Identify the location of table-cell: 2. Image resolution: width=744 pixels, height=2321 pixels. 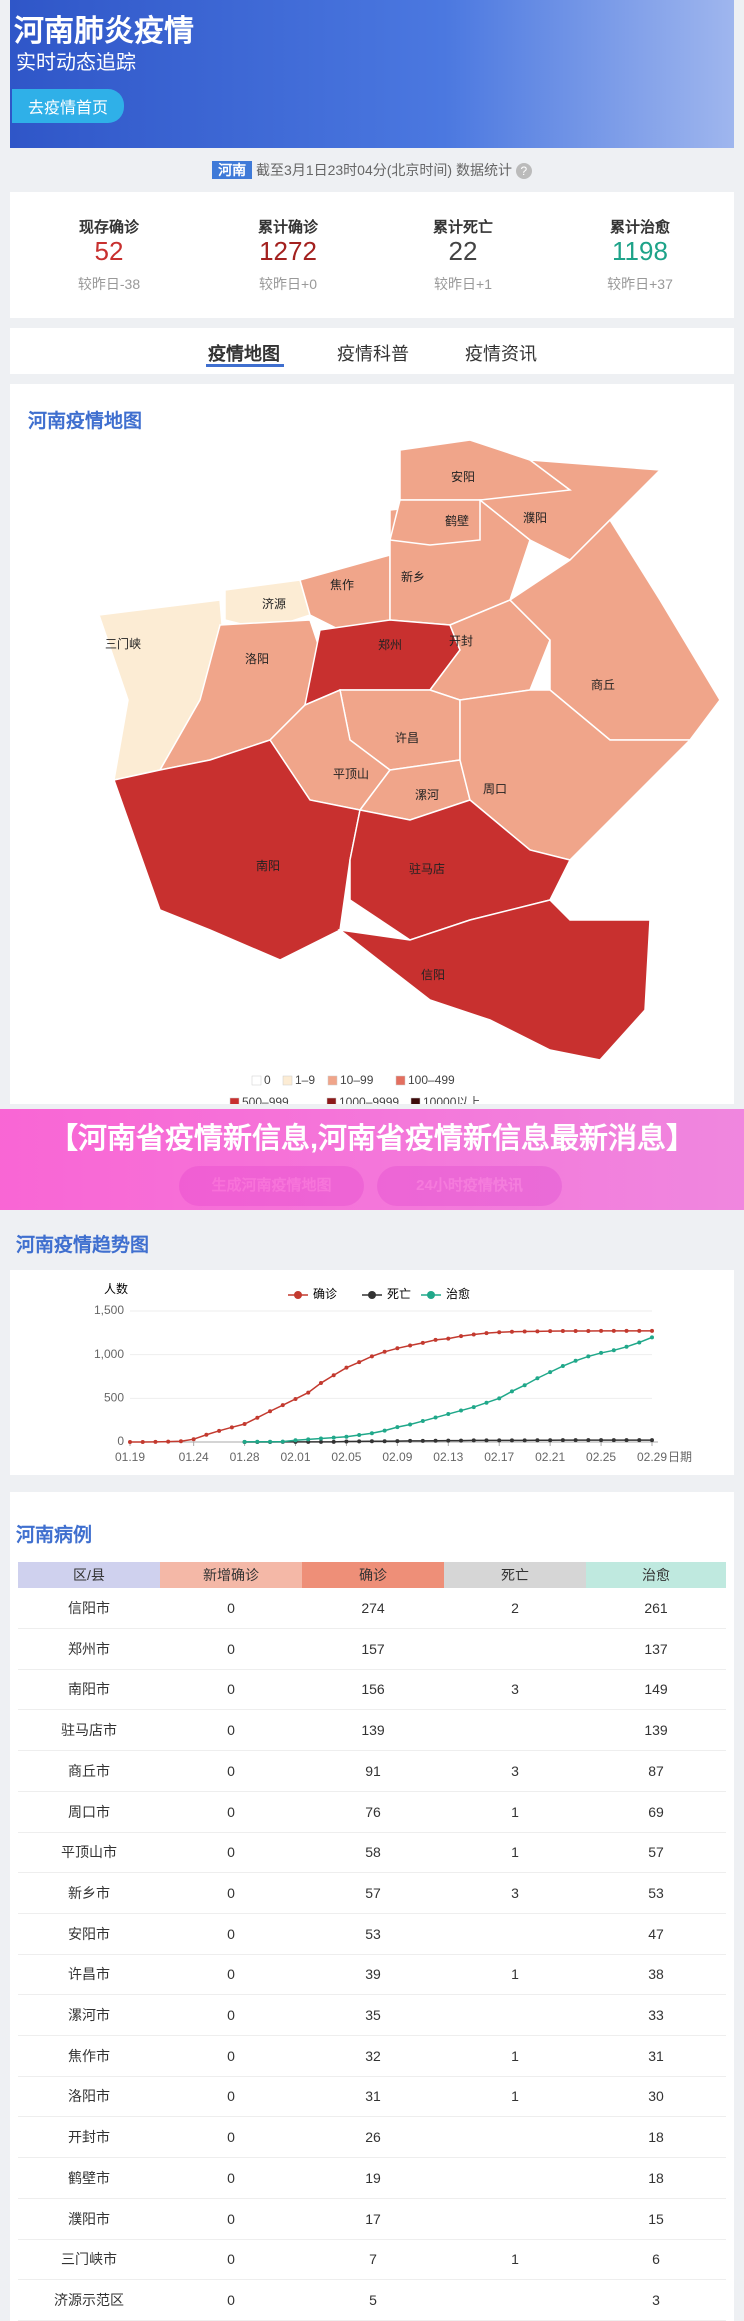
(515, 1608).